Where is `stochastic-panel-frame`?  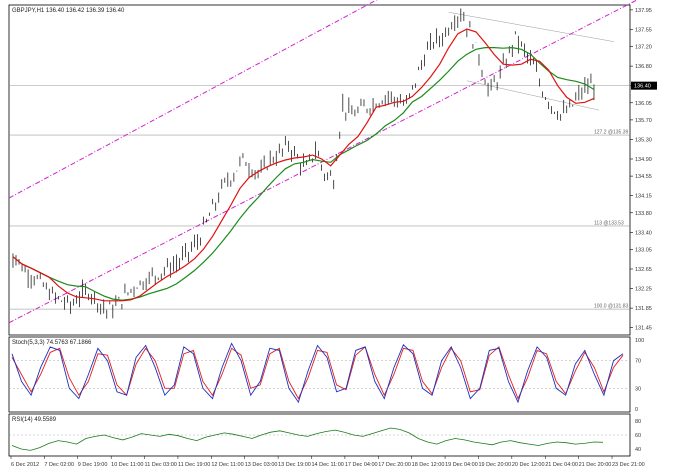
stochastic-panel-frame is located at coordinates (319, 374).